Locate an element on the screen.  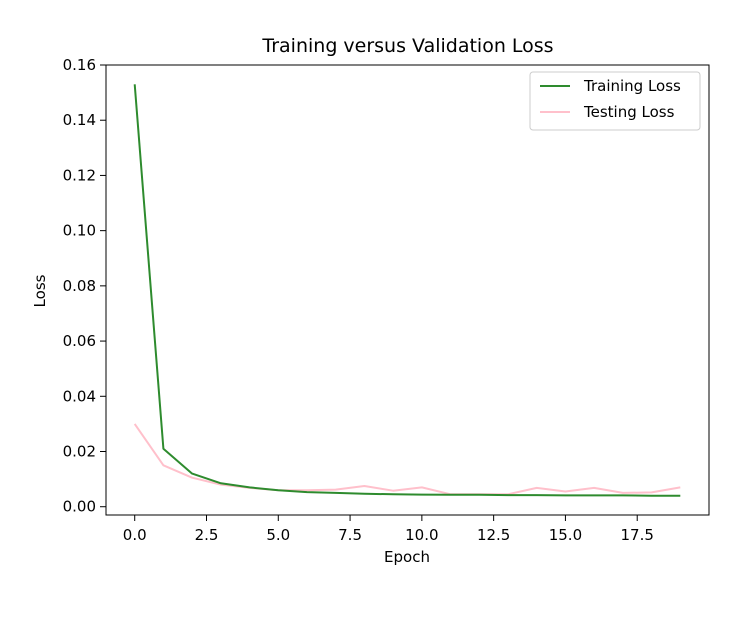
y-tick-label: 0.10 is located at coordinates (79, 231).